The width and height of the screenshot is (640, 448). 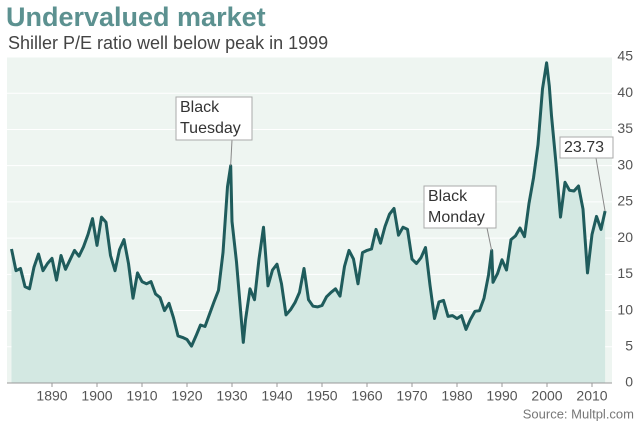 I want to click on x-tick-label: 1980, so click(x=456, y=396).